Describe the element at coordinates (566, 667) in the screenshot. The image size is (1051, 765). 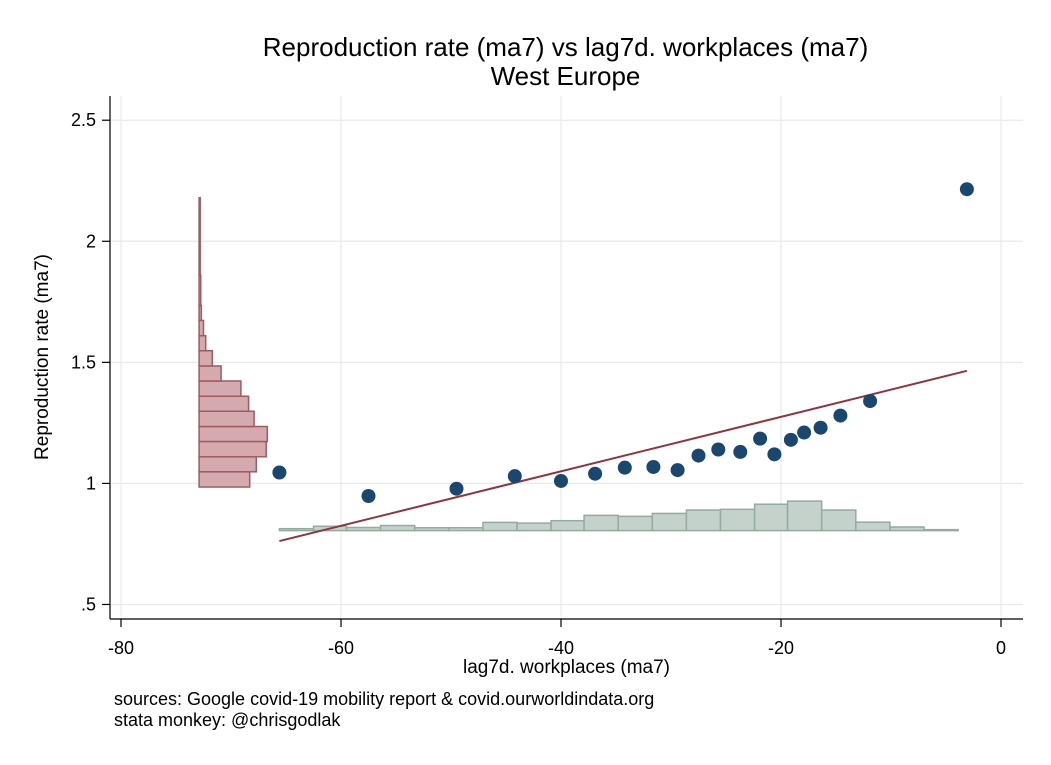
I see `x-axis-label: lag7d. workplaces (ma7)` at that location.